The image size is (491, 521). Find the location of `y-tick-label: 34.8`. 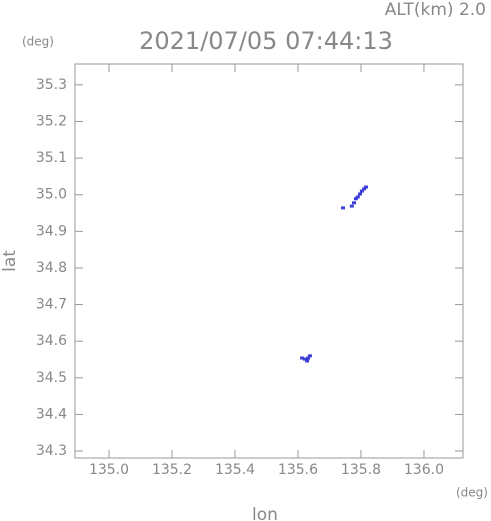

y-tick-label: 34.8 is located at coordinates (51, 268).